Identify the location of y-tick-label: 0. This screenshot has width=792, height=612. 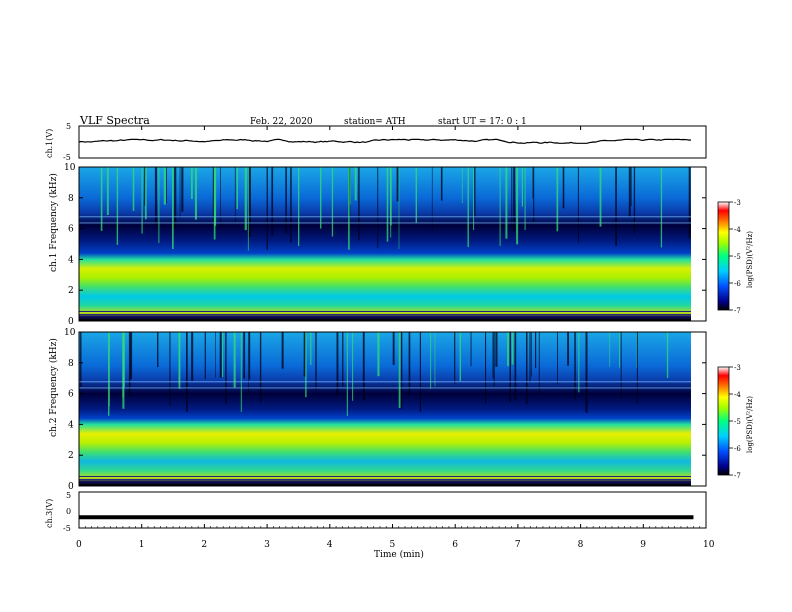
(71, 487).